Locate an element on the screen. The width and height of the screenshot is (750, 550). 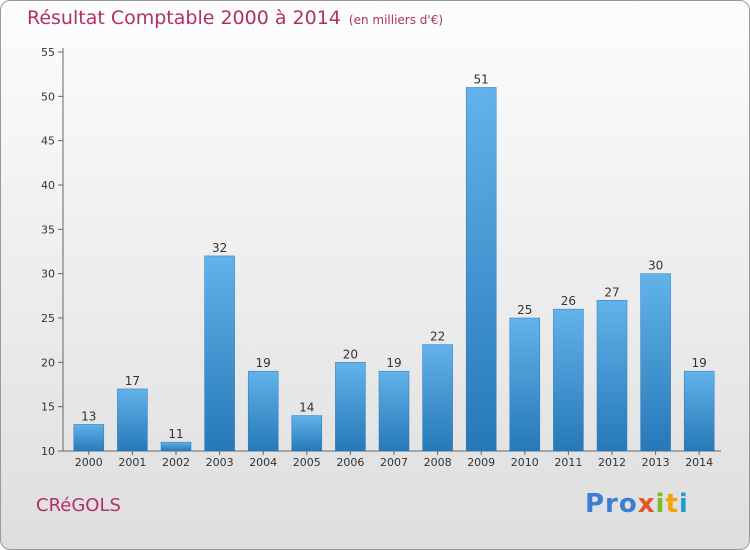
bar-2014 is located at coordinates (699, 411).